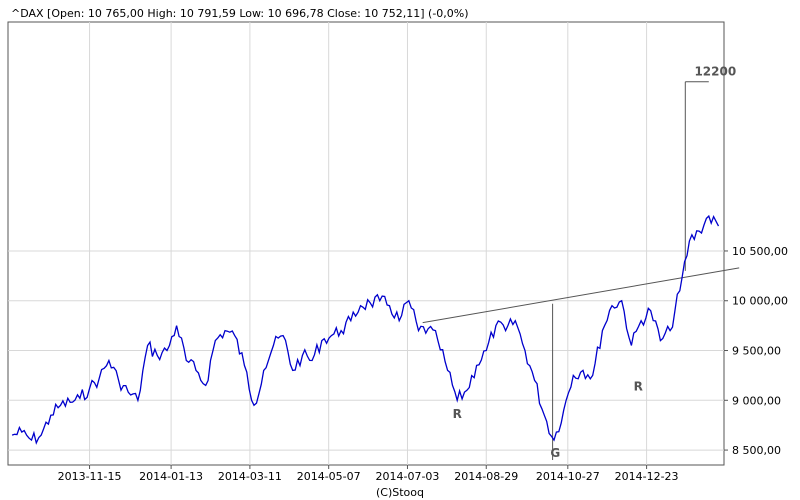  I want to click on x-tick-label: 2013-11-15, so click(90, 476).